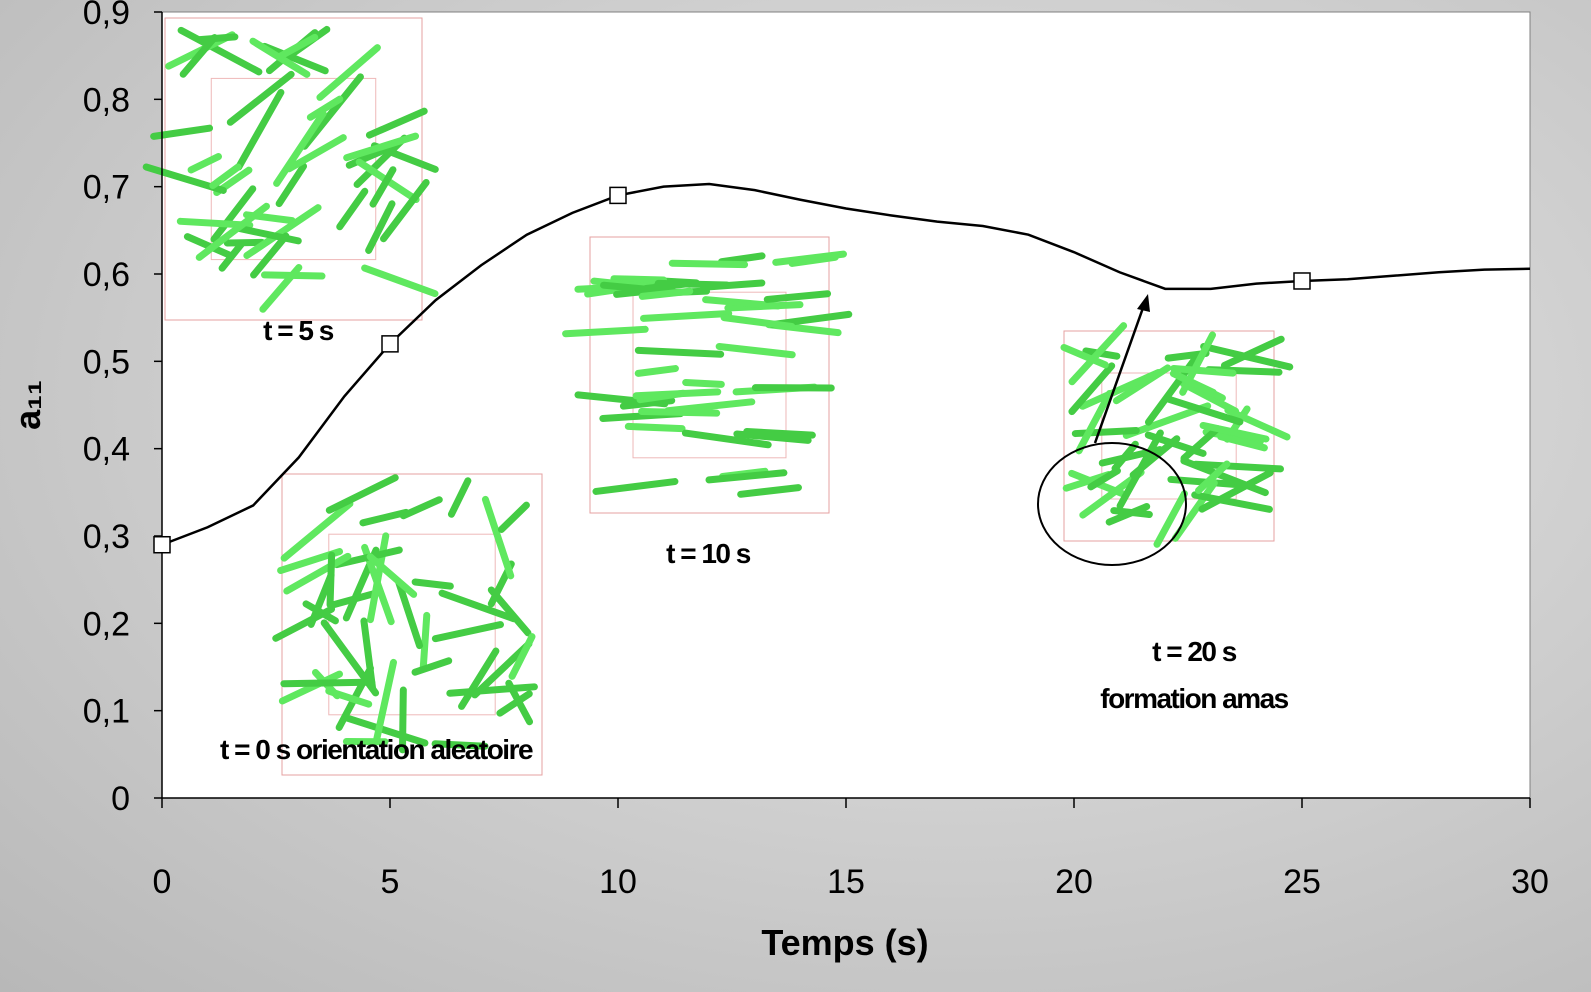 Image resolution: width=1591 pixels, height=992 pixels. Describe the element at coordinates (106, 275) in the screenshot. I see `y-tick-label: 0,6` at that location.